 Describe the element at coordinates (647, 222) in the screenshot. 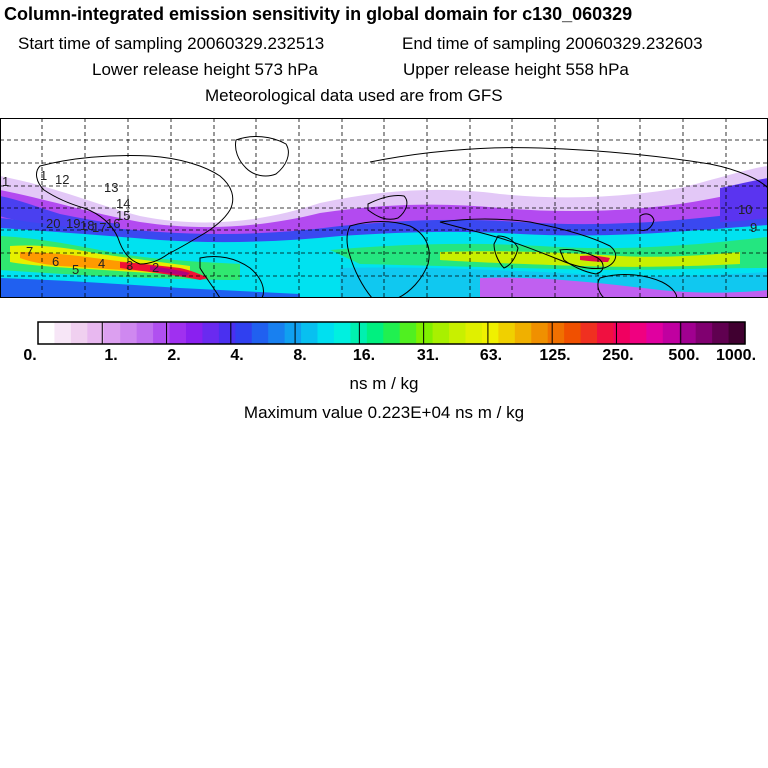

I see `coastline-japan` at that location.